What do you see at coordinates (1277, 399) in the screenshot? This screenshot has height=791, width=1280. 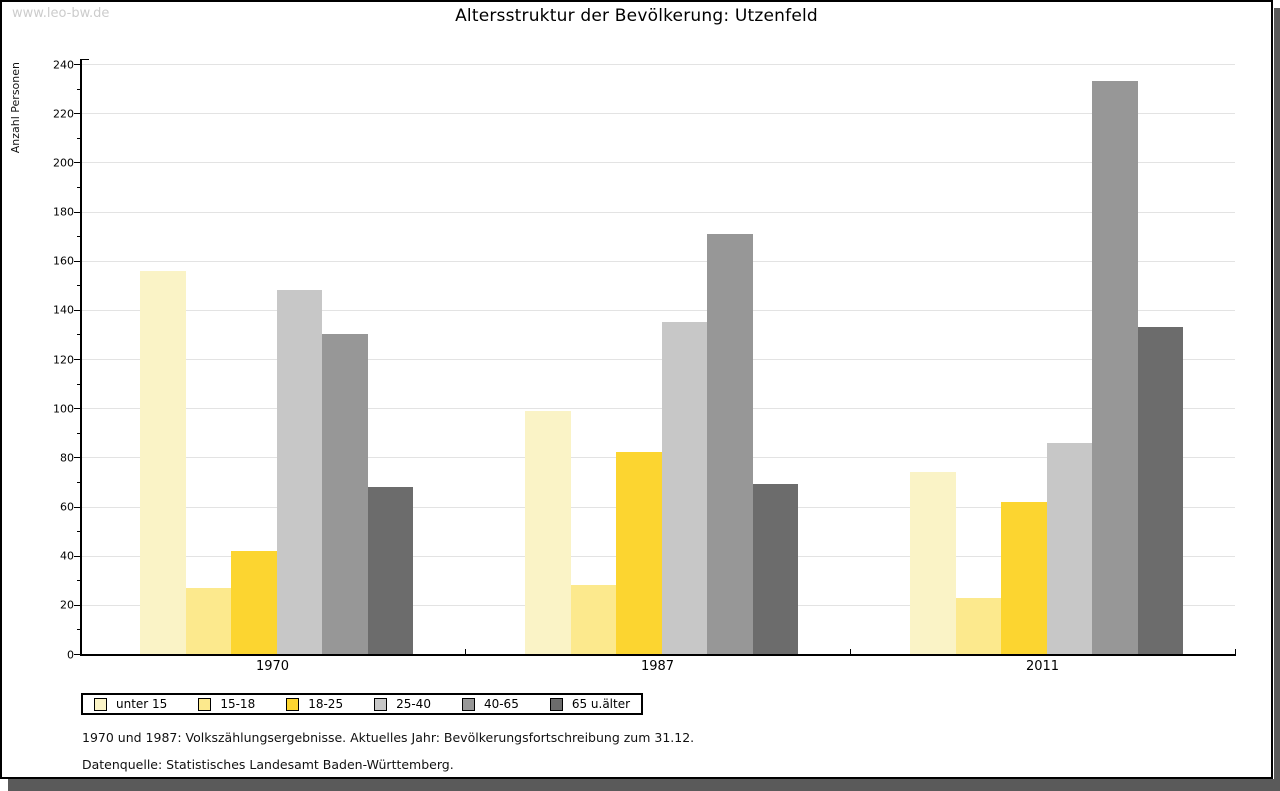 I see `window-shadow-right` at bounding box center [1277, 399].